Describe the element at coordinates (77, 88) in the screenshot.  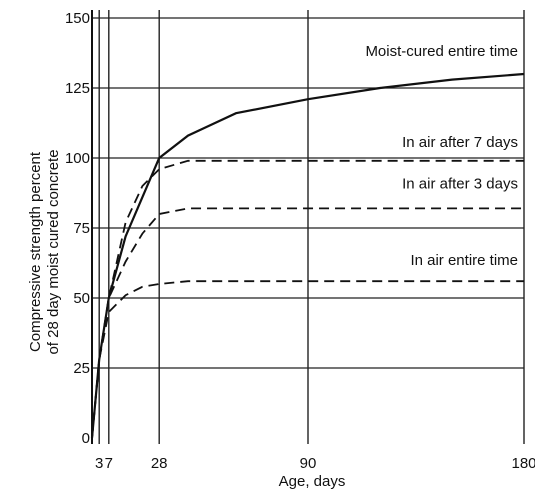
I see `y-tick-label-125: 125` at that location.